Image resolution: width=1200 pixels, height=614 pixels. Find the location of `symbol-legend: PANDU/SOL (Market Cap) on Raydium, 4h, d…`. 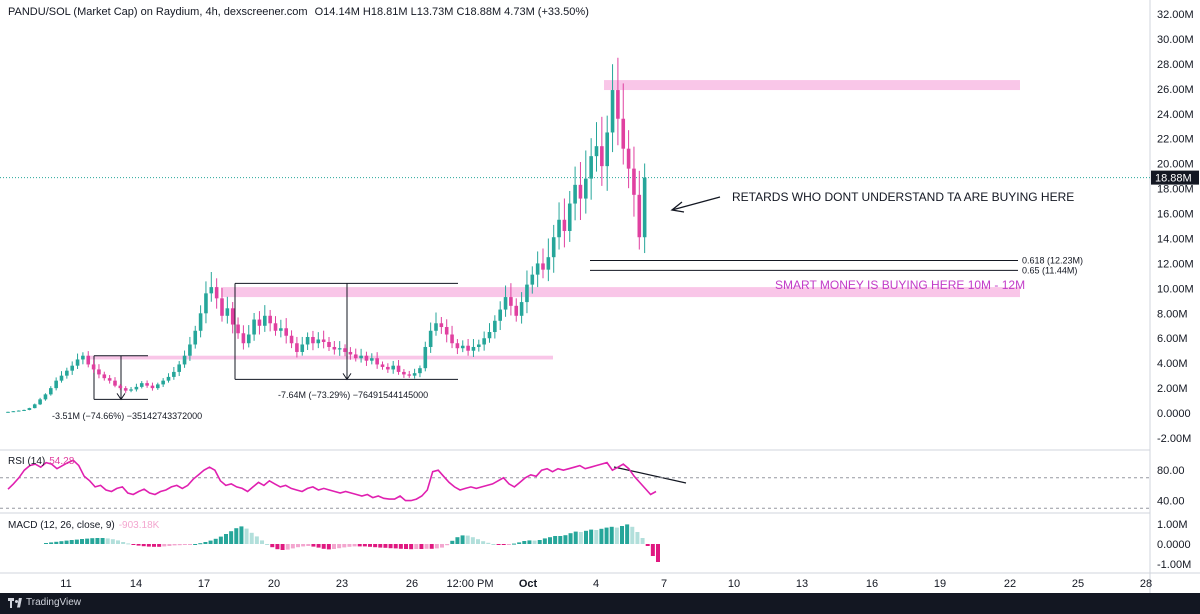

symbol-legend: PANDU/SOL (Market Cap) on Raydium, 4h, d… is located at coordinates (300, 12).